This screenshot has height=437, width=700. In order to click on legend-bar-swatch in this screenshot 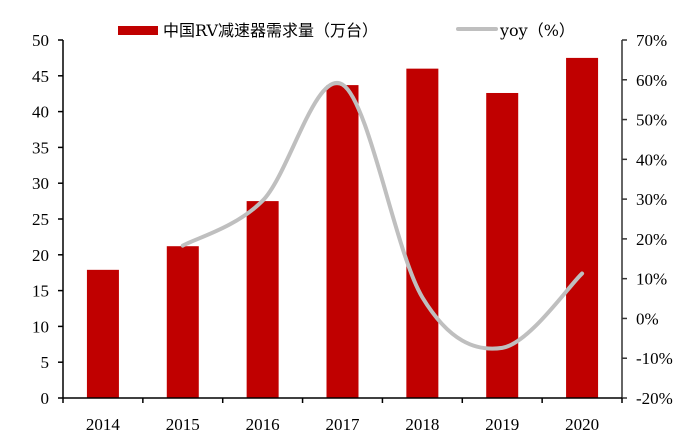, I will do `click(138, 30)`.